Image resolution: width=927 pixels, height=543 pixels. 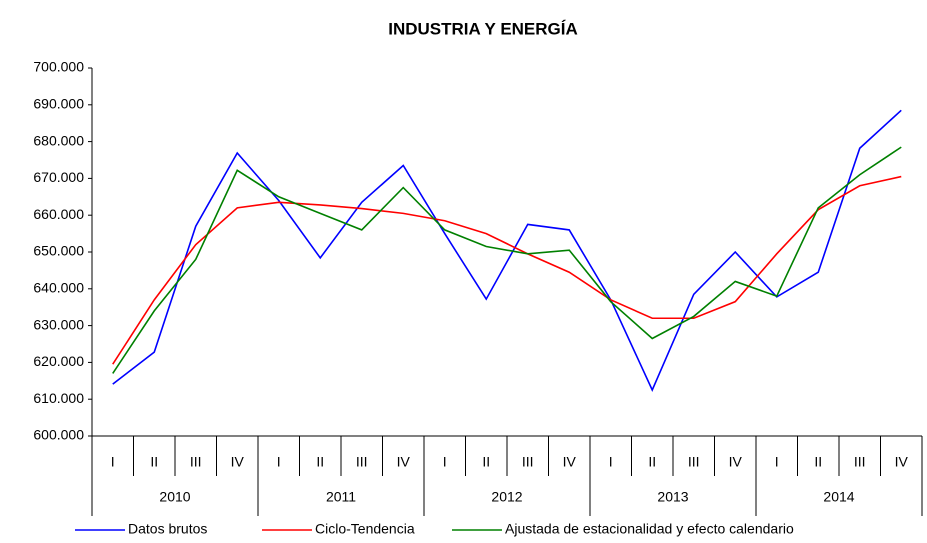 I want to click on y-tick-label: 610.000, so click(x=58, y=398).